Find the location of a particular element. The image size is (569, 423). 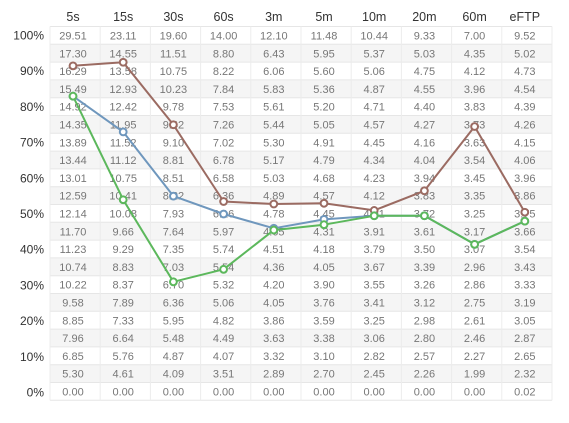

table-cell: 7.93 is located at coordinates (173, 215).